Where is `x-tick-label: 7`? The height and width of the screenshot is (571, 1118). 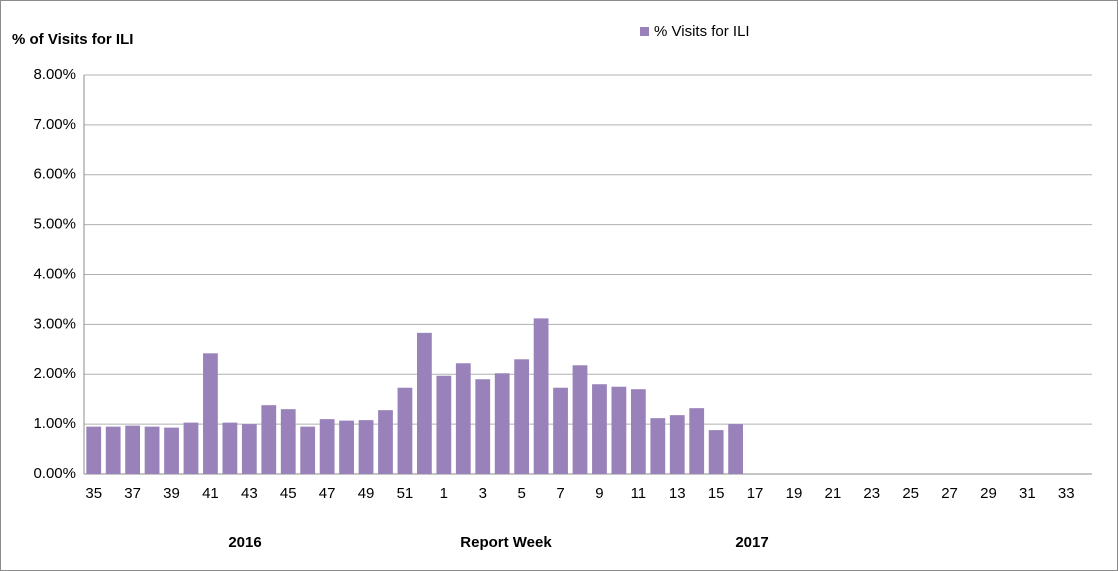 x-tick-label: 7 is located at coordinates (560, 493).